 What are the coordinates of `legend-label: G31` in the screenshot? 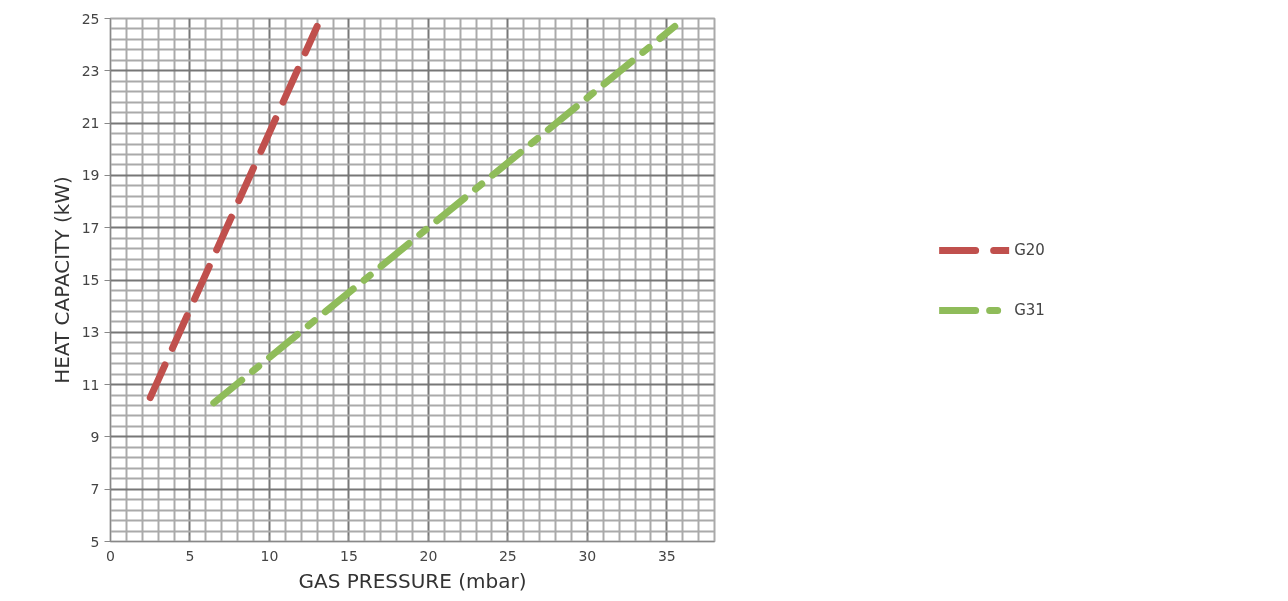 It's located at (1029, 309).